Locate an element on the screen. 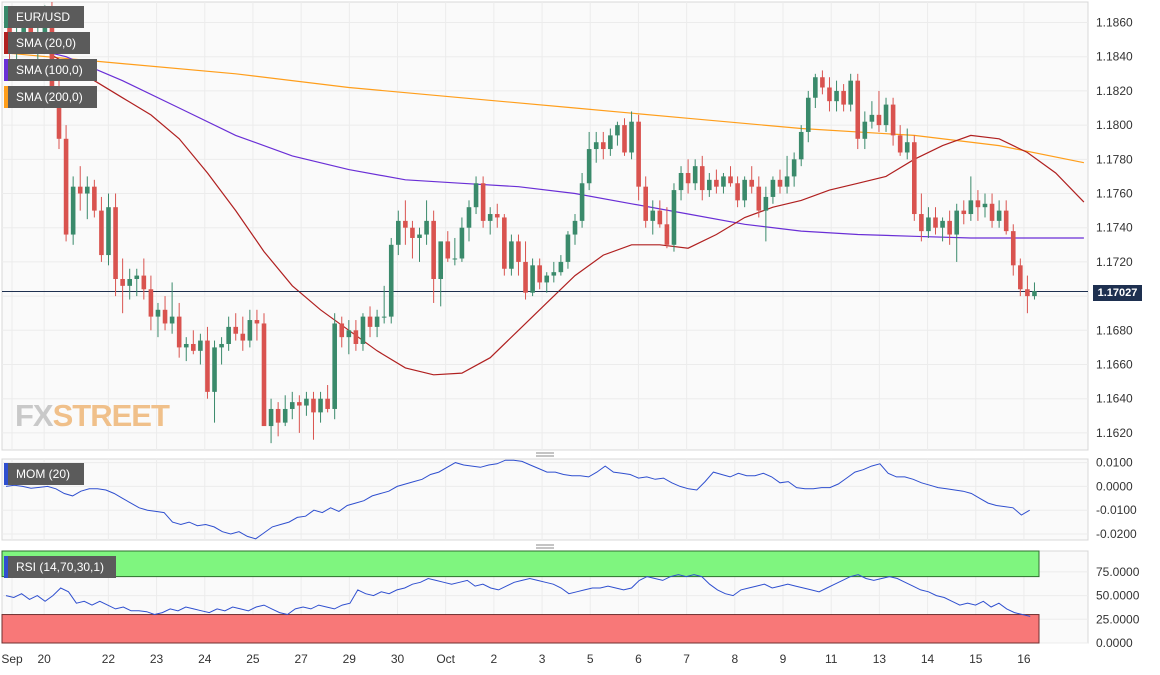 The height and width of the screenshot is (675, 1160). sma20-label: SMA (20,0) is located at coordinates (46, 43).